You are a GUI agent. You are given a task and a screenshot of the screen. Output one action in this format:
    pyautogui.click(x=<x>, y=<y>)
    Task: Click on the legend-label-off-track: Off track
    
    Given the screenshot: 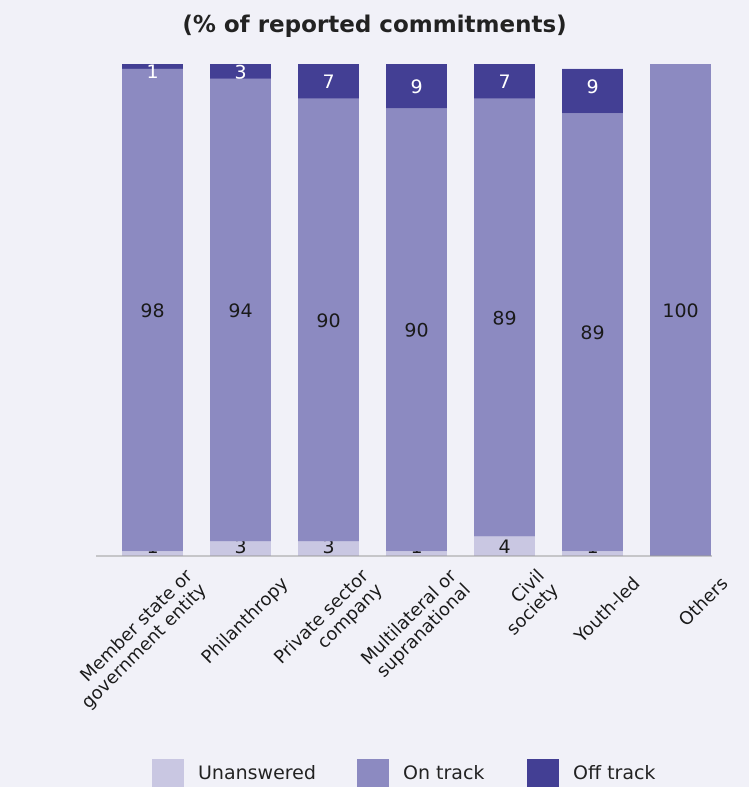 What is the action you would take?
    pyautogui.click(x=614, y=773)
    